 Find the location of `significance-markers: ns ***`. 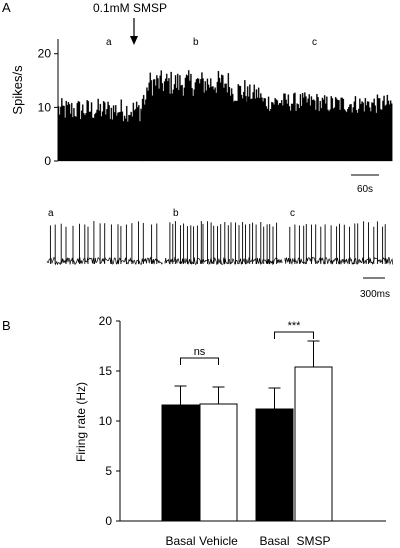

significance-markers: ns *** is located at coordinates (247, 342).